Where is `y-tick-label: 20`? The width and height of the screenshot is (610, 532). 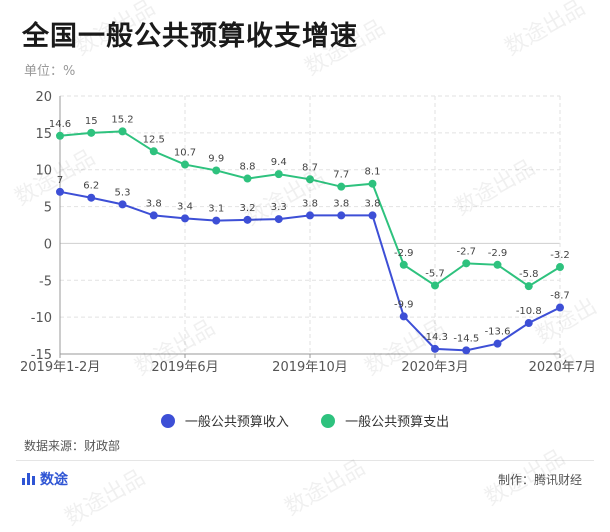 y-tick-label: 20 is located at coordinates (43, 97).